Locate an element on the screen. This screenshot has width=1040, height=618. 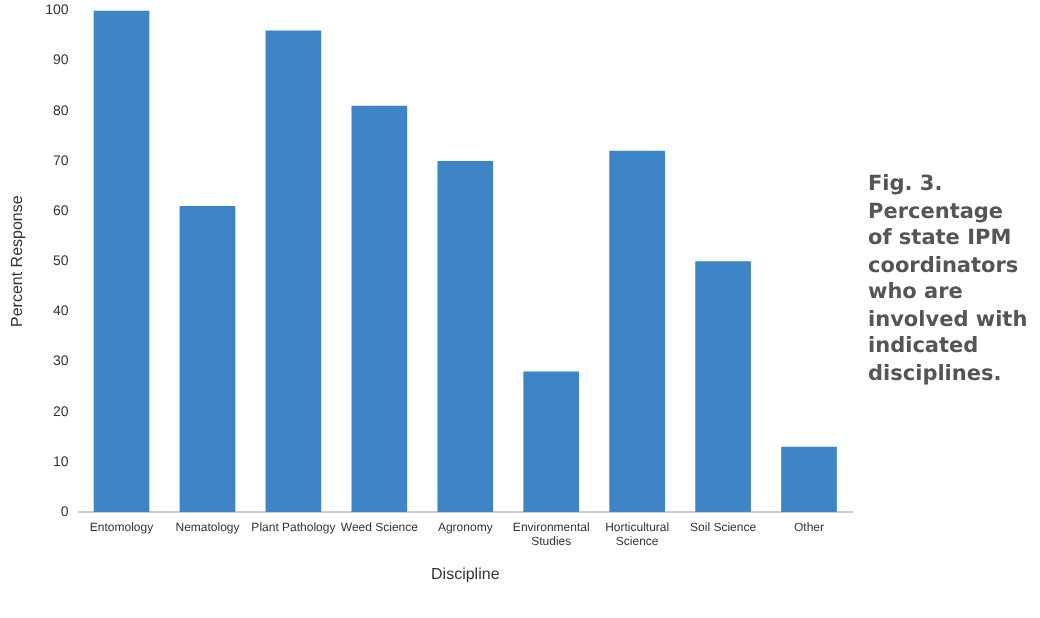
caption: Fig. 3. Percentage of state IPM coordinators who are involved with indicated disciplines. is located at coordinates (949, 280).